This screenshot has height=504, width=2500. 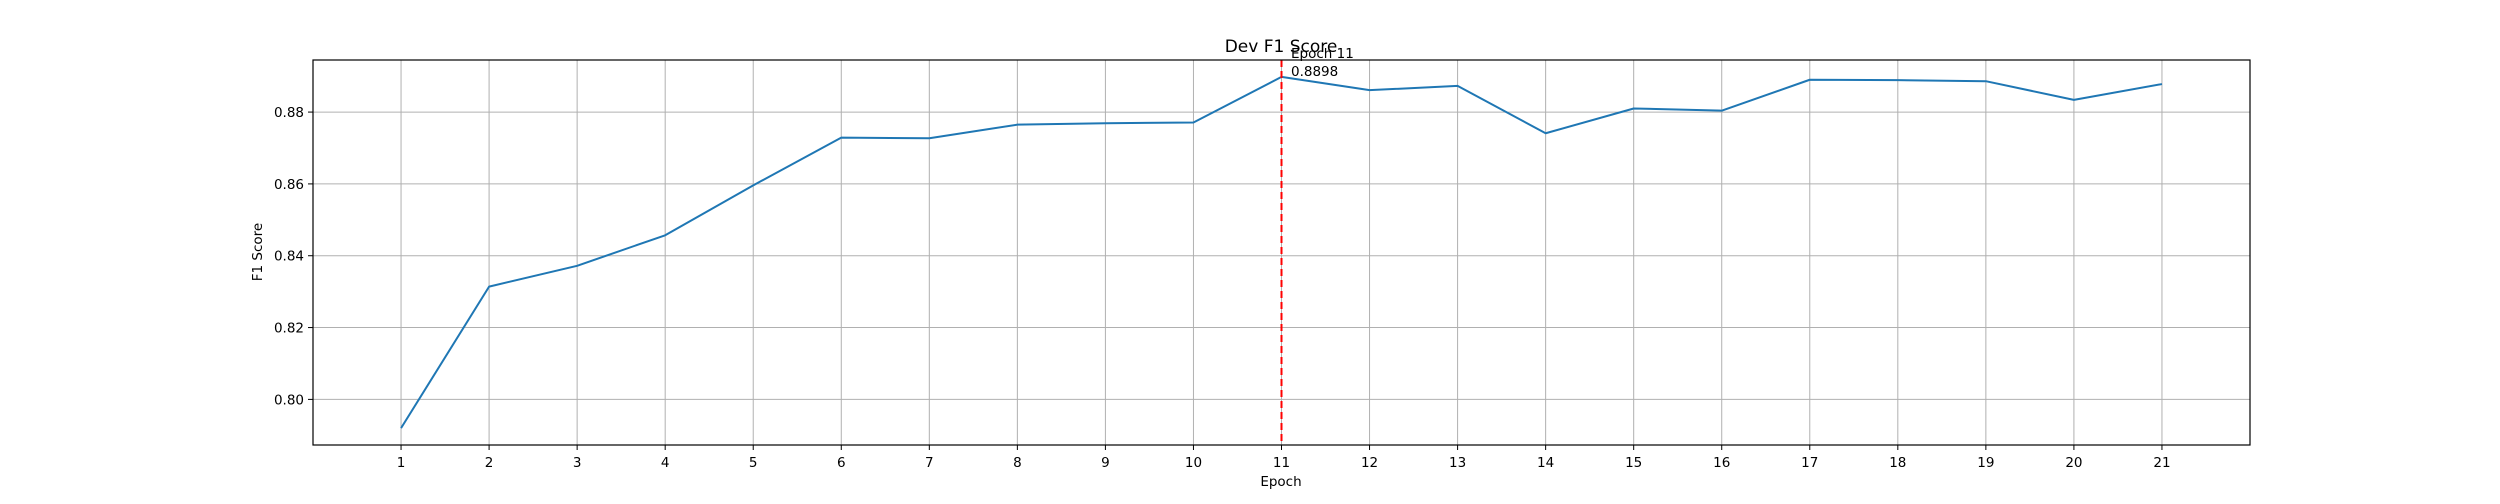 What do you see at coordinates (1721, 463) in the screenshot?
I see `x-tick-label: 16` at bounding box center [1721, 463].